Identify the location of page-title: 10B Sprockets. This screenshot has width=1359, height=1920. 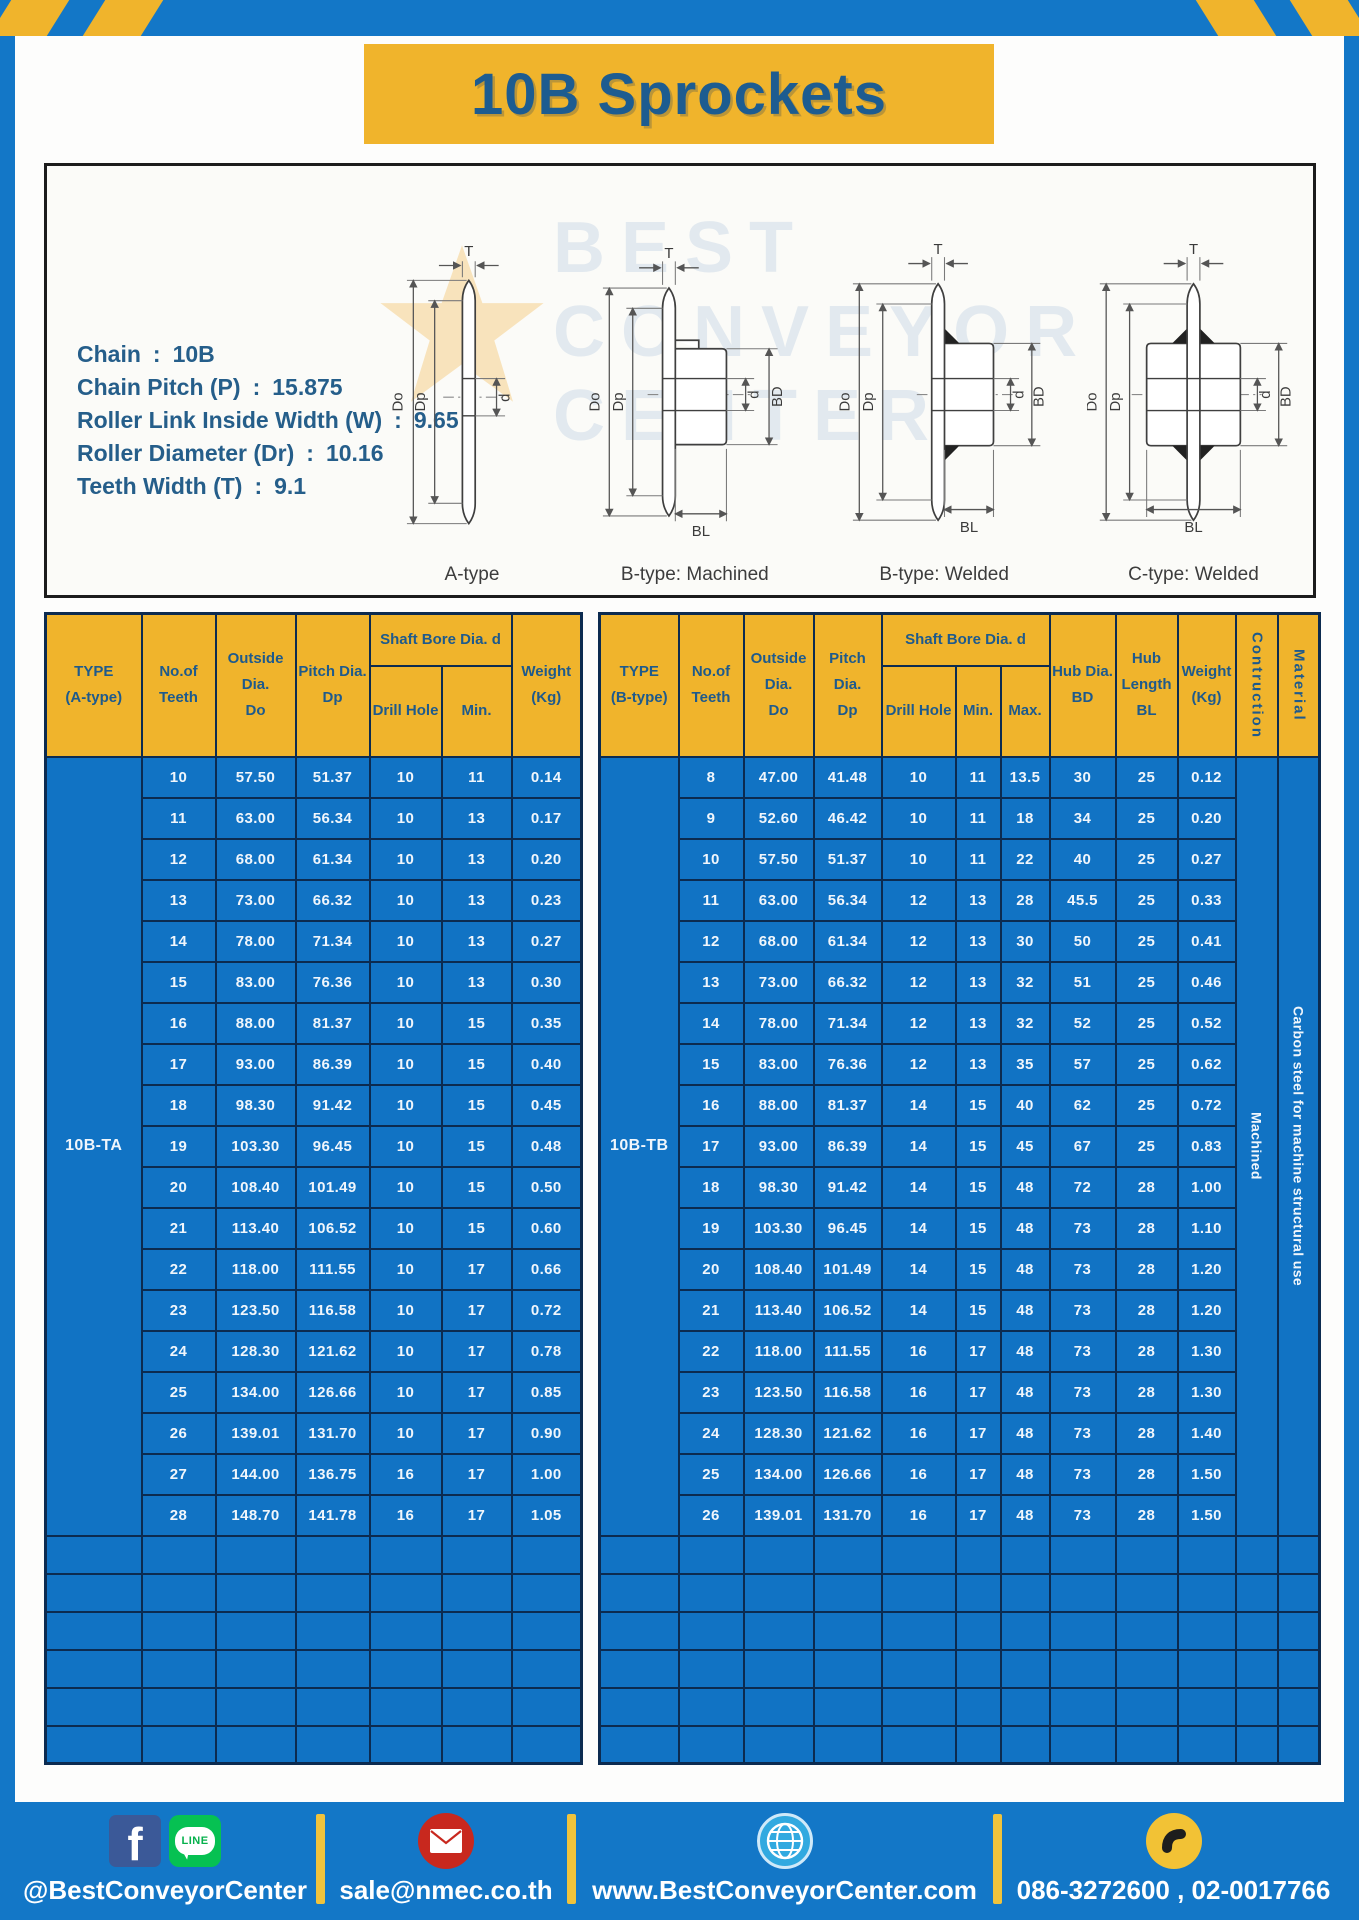
(679, 94).